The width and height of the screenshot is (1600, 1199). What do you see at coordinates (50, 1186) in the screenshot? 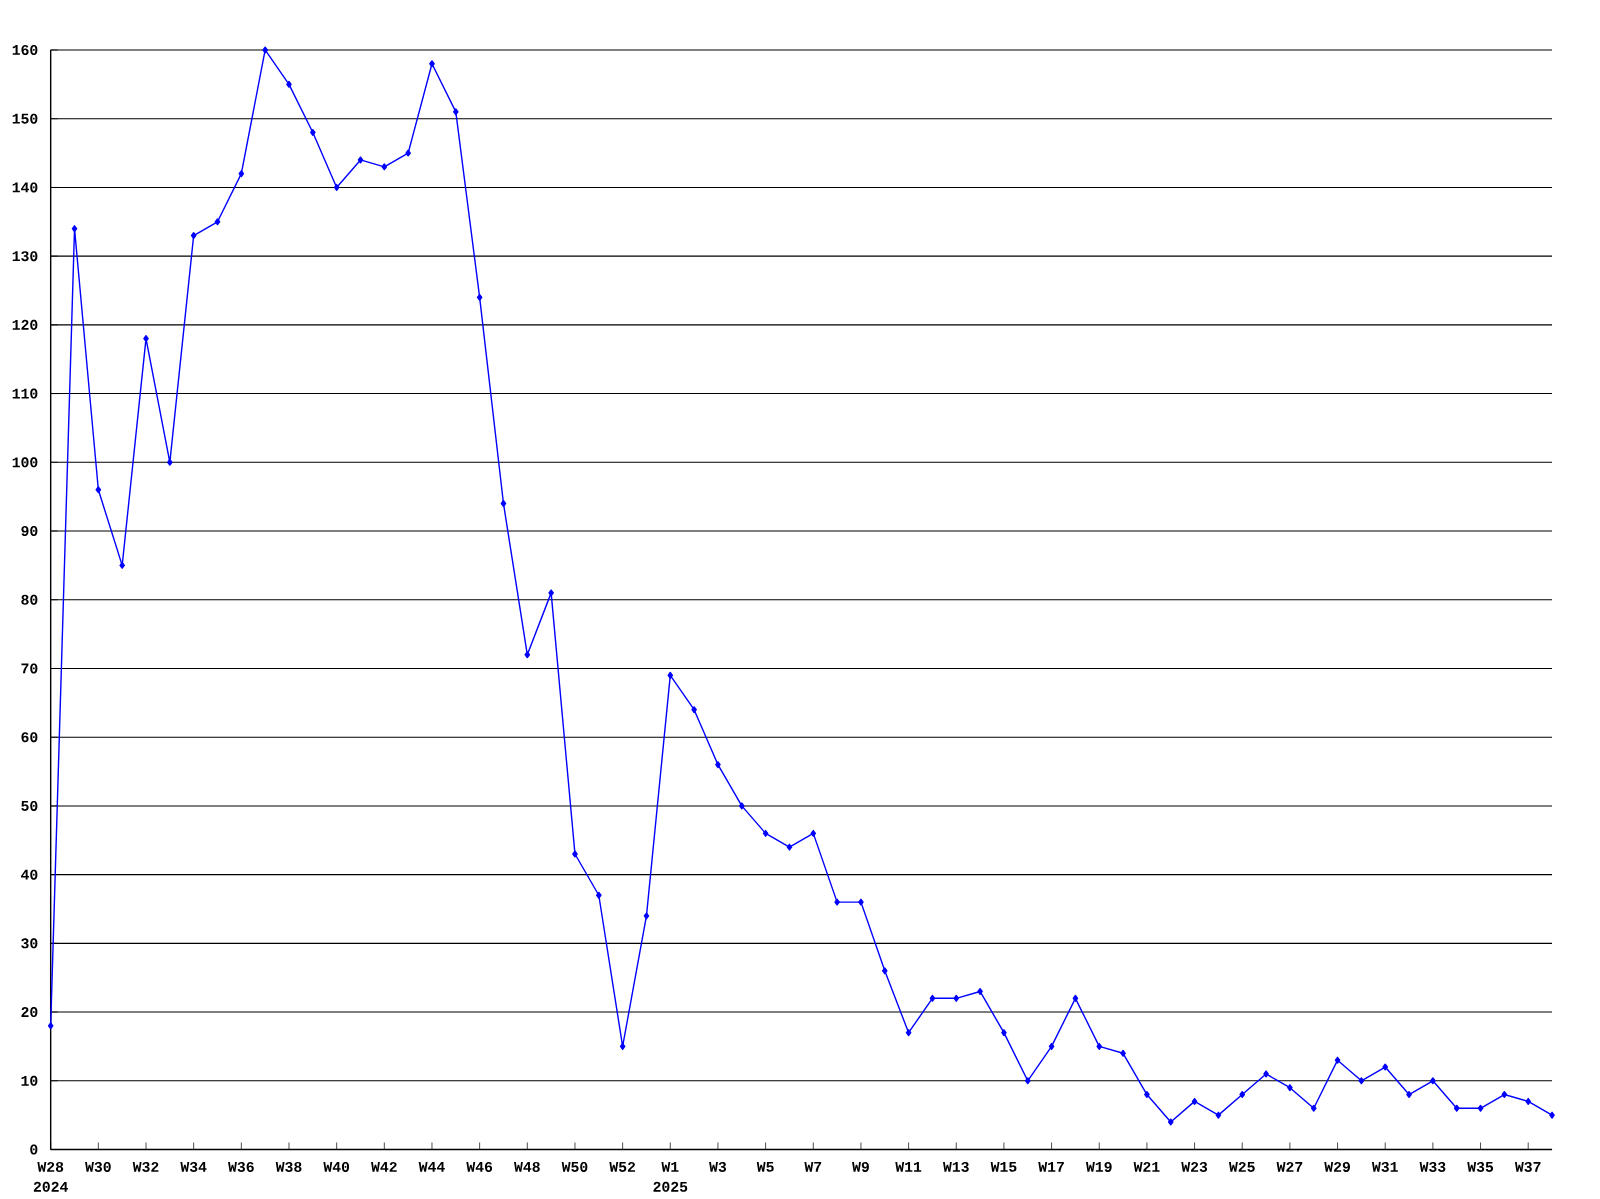
I see `text: 2024` at bounding box center [50, 1186].